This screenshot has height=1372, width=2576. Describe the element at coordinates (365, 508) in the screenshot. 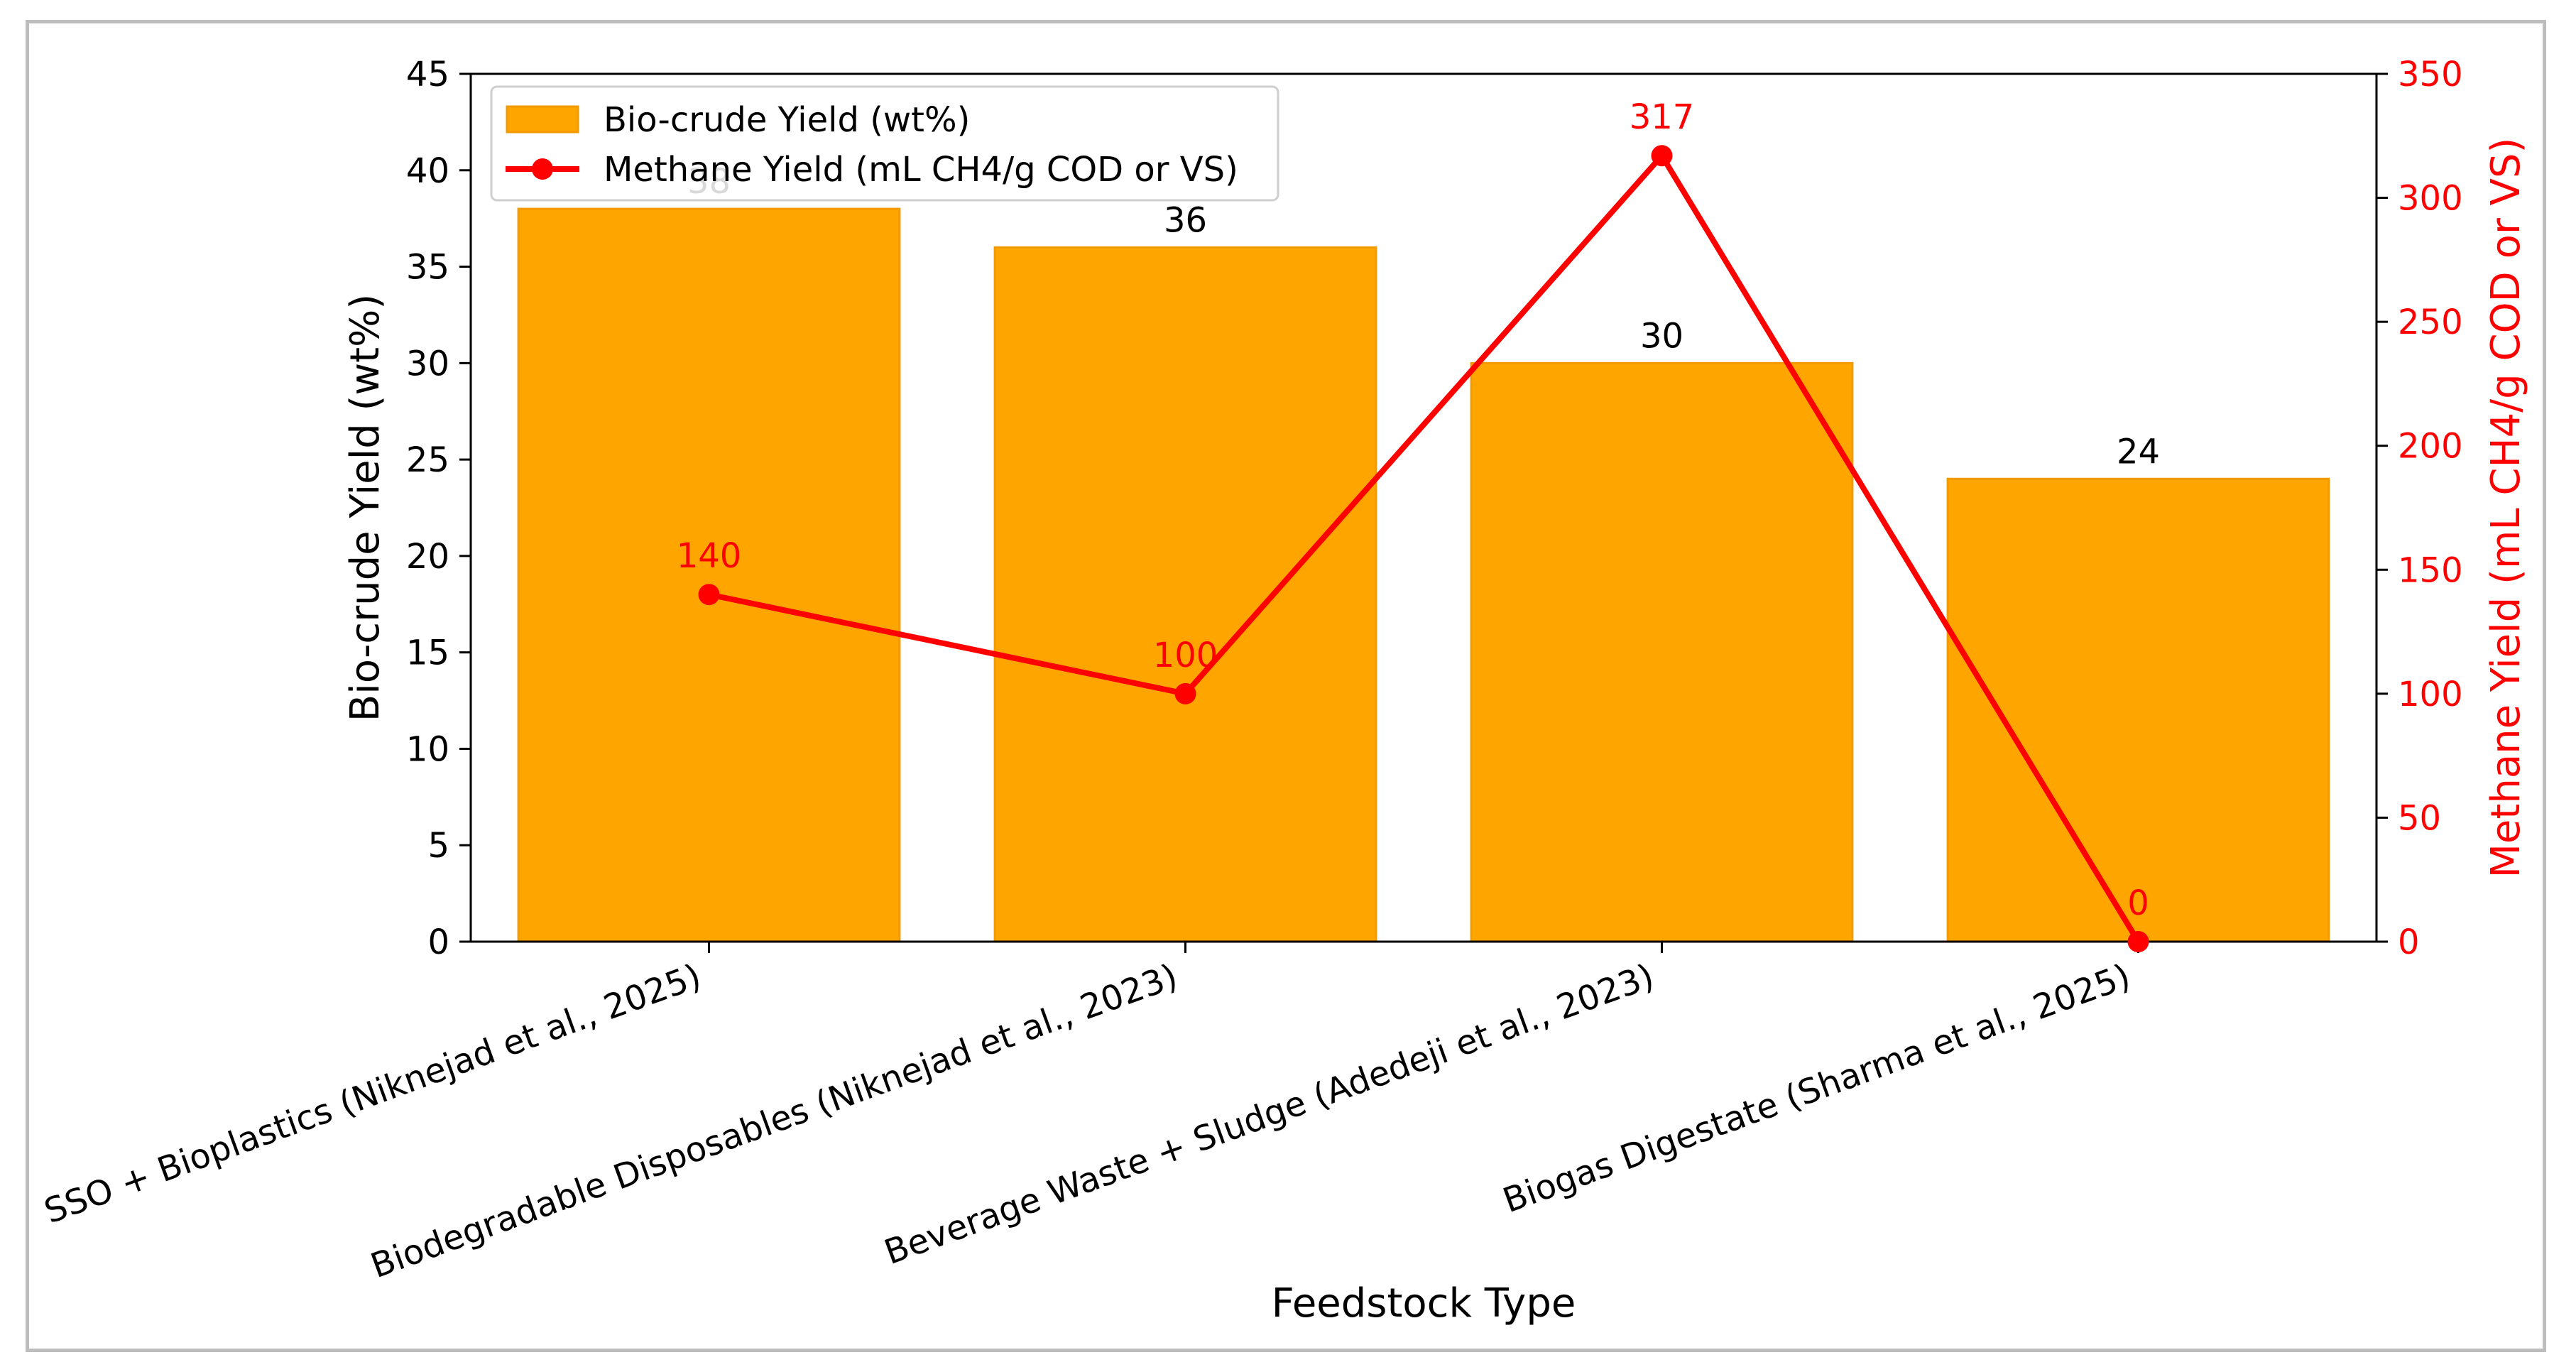

I see `y-axis-title: Bio-crude Yield (wt%)` at that location.